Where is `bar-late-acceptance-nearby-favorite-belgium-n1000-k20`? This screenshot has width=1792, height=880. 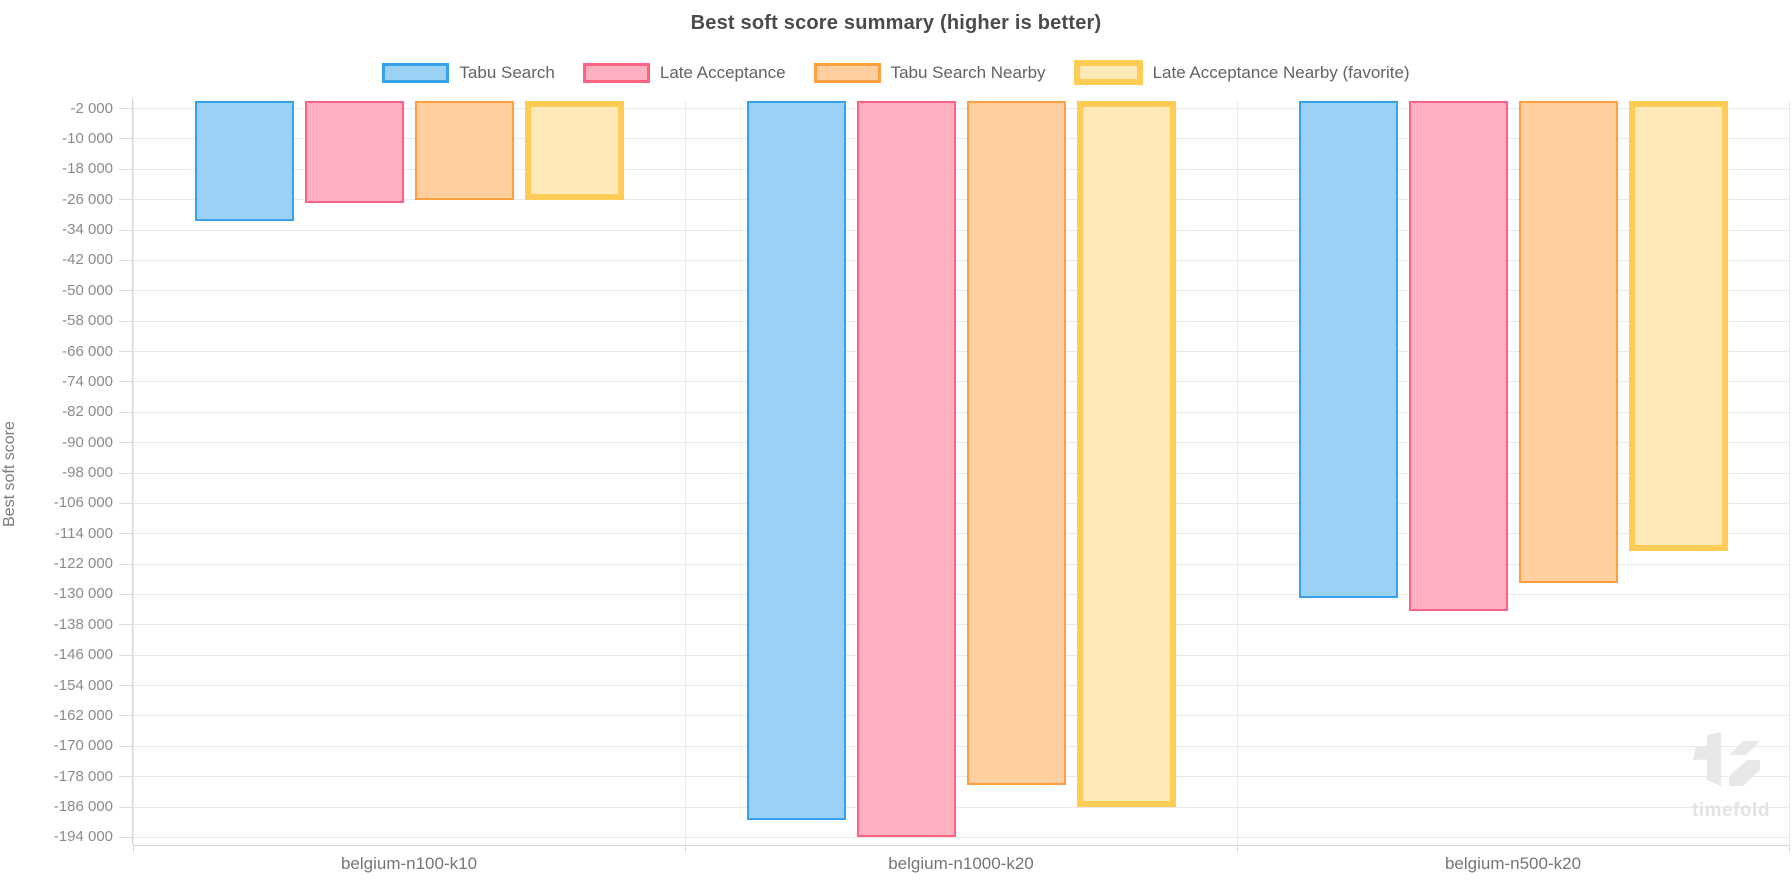
bar-late-acceptance-nearby-favorite-belgium-n1000-k20 is located at coordinates (1126, 454).